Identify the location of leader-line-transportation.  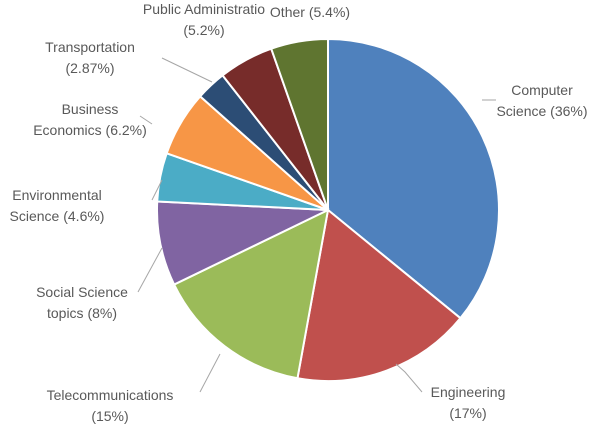
(187, 70).